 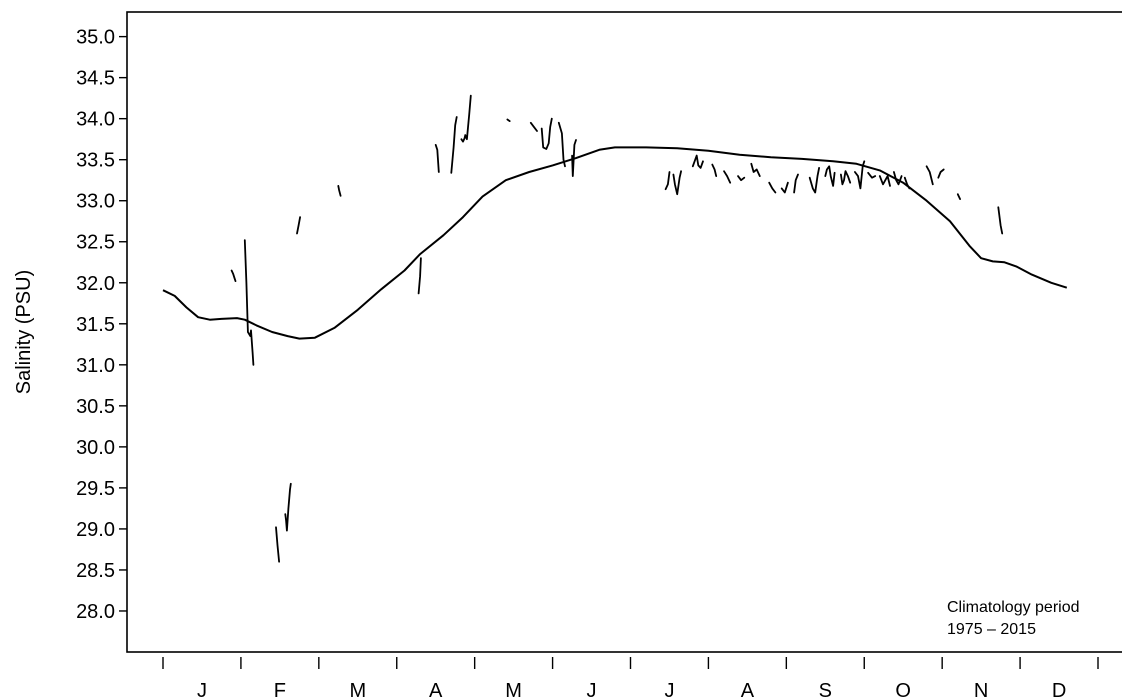 What do you see at coordinates (1059, 690) in the screenshot?
I see `x-tick-label-11: D` at bounding box center [1059, 690].